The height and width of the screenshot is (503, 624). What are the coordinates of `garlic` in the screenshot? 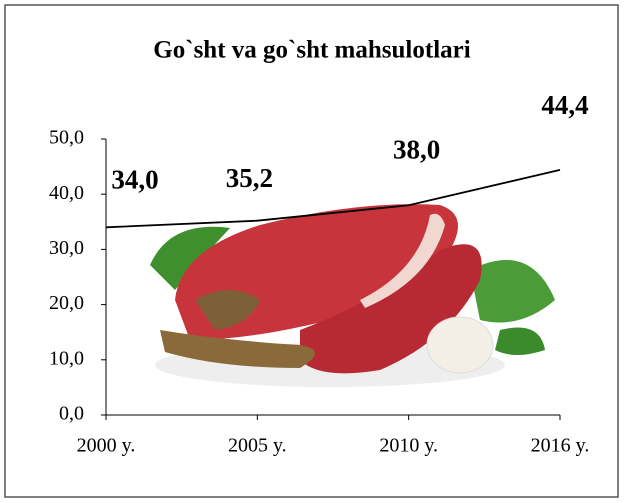 It's located at (460, 345).